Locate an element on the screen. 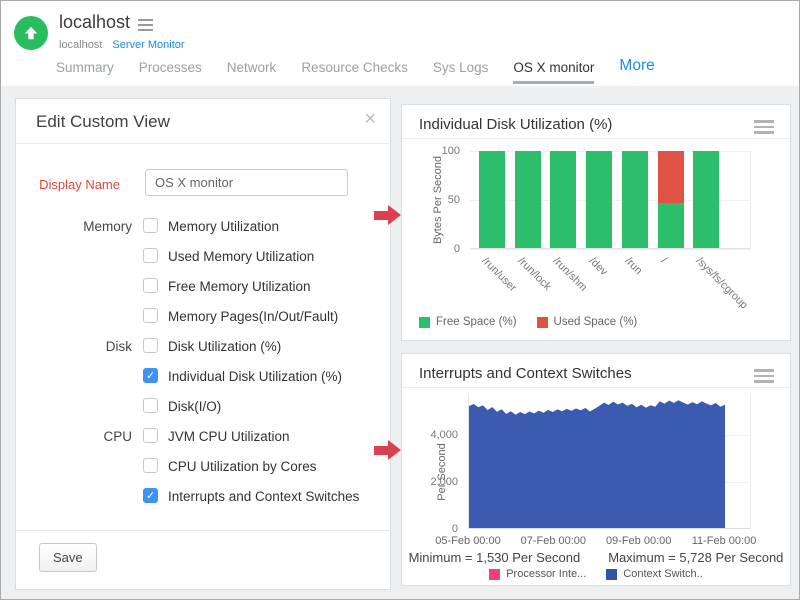 The height and width of the screenshot is (600, 800). bar-free-space-run is located at coordinates (634, 200).